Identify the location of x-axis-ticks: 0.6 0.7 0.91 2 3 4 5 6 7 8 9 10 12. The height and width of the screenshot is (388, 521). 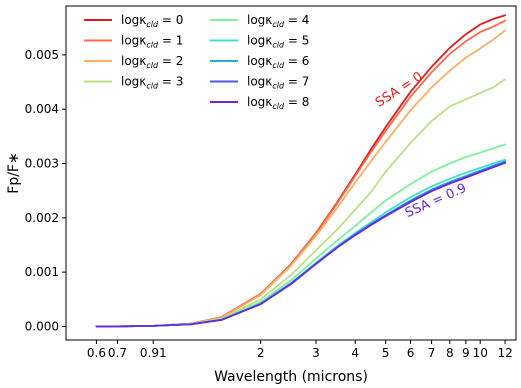
(300, 350).